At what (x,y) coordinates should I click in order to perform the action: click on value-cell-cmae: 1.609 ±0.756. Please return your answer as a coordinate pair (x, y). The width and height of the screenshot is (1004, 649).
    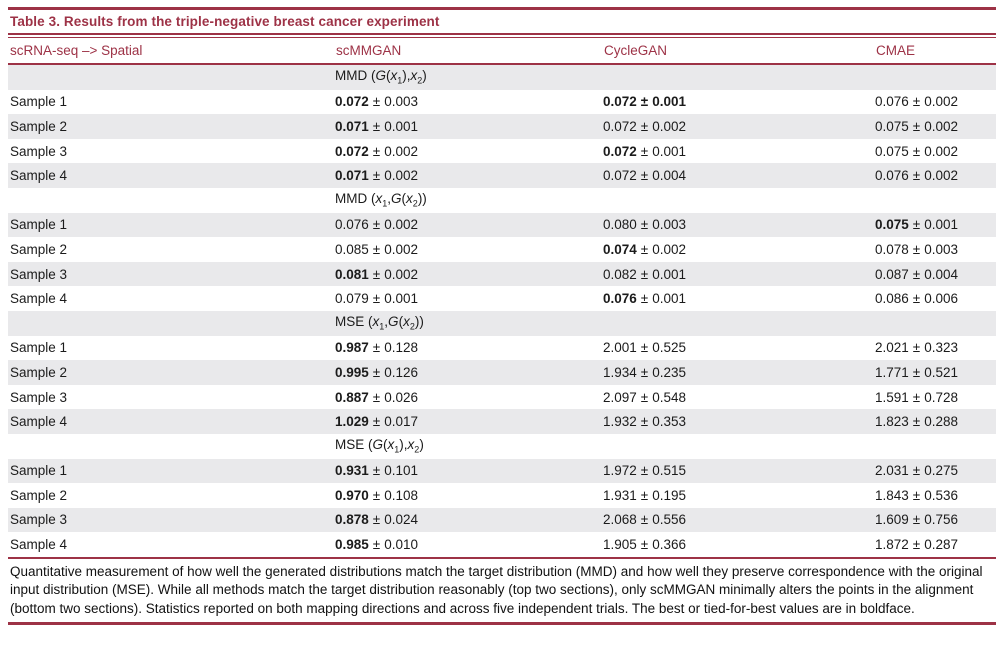
    Looking at the image, I should click on (917, 520).